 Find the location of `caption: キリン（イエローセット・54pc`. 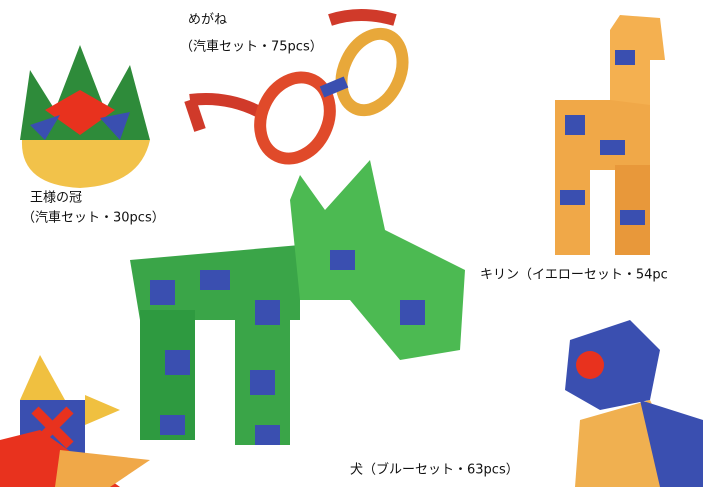

caption: キリン（イエローセット・54pc is located at coordinates (574, 275).